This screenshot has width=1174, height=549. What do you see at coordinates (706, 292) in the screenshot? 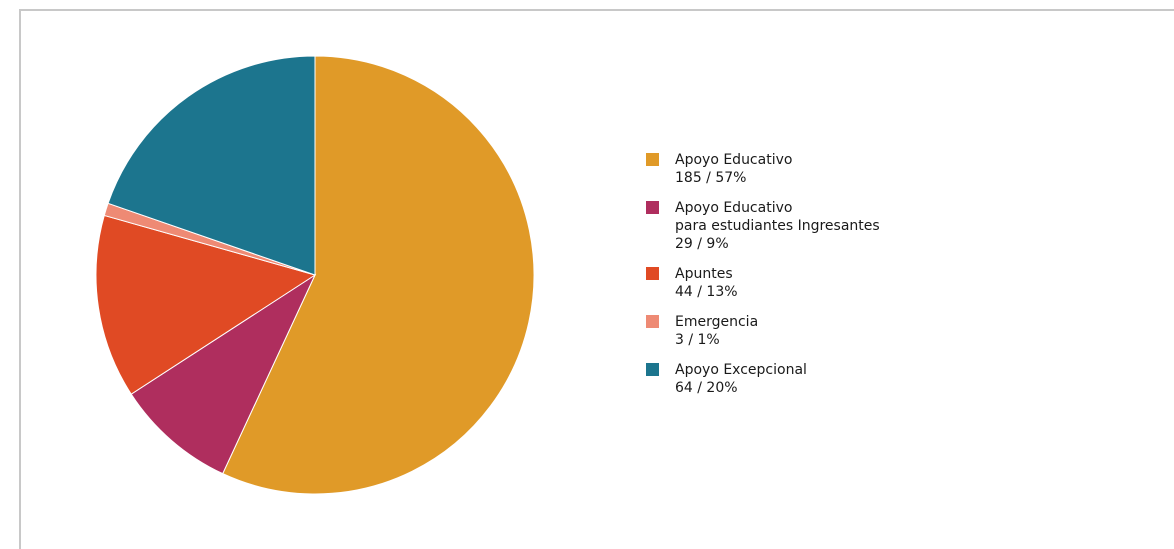
I see `legend-value: 44 / 13%` at bounding box center [706, 292].